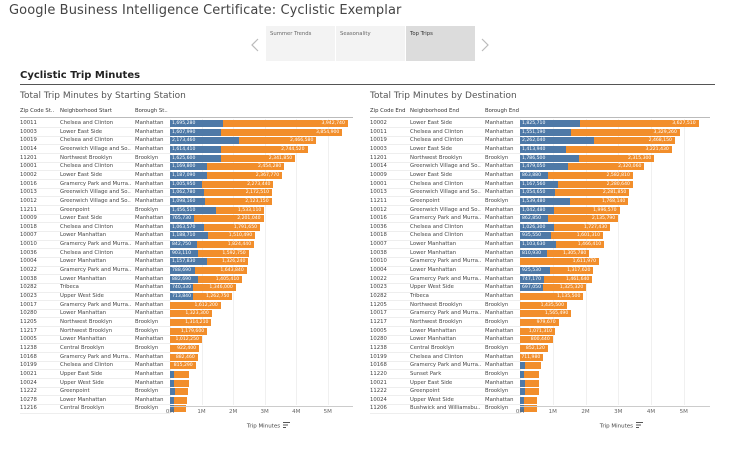 The image size is (736, 454). I want to click on column-header: Borough St.., so click(151, 111).